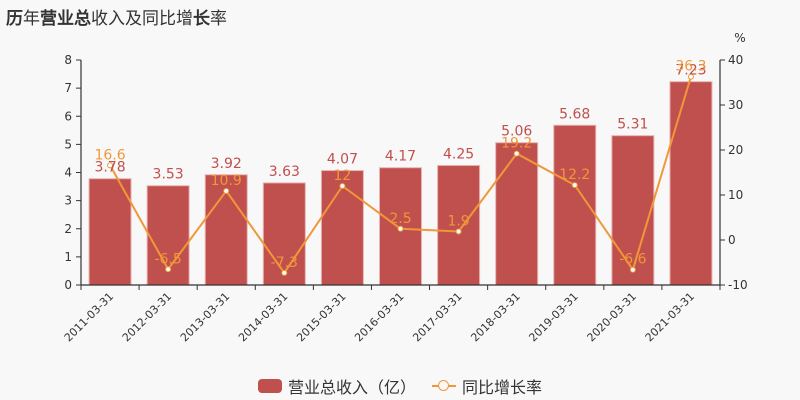  What do you see at coordinates (321, 317) in the screenshot?
I see `x-tick-label: 2015-03-31` at bounding box center [321, 317].